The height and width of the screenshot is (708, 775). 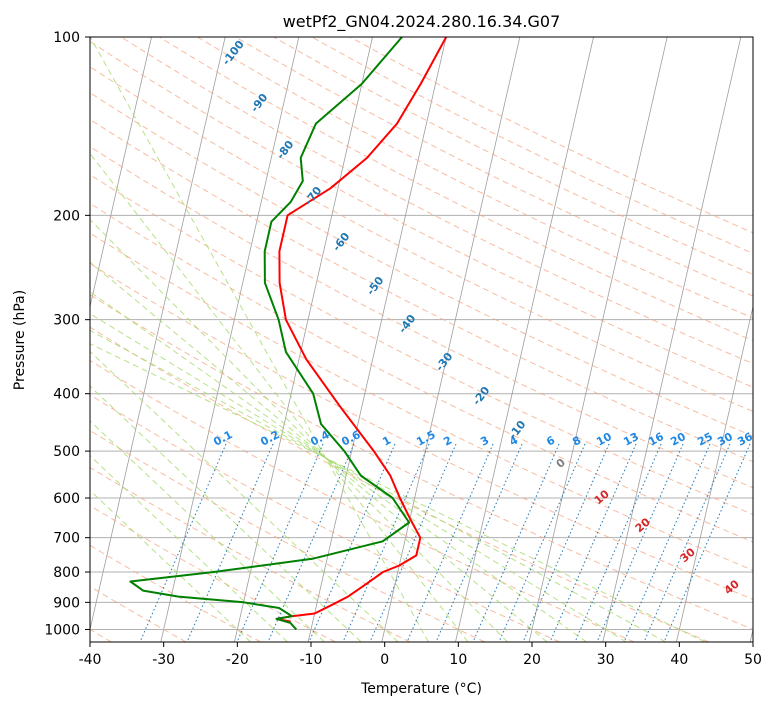 I want to click on mixing-ratio-label: 1.5, so click(x=425, y=438).